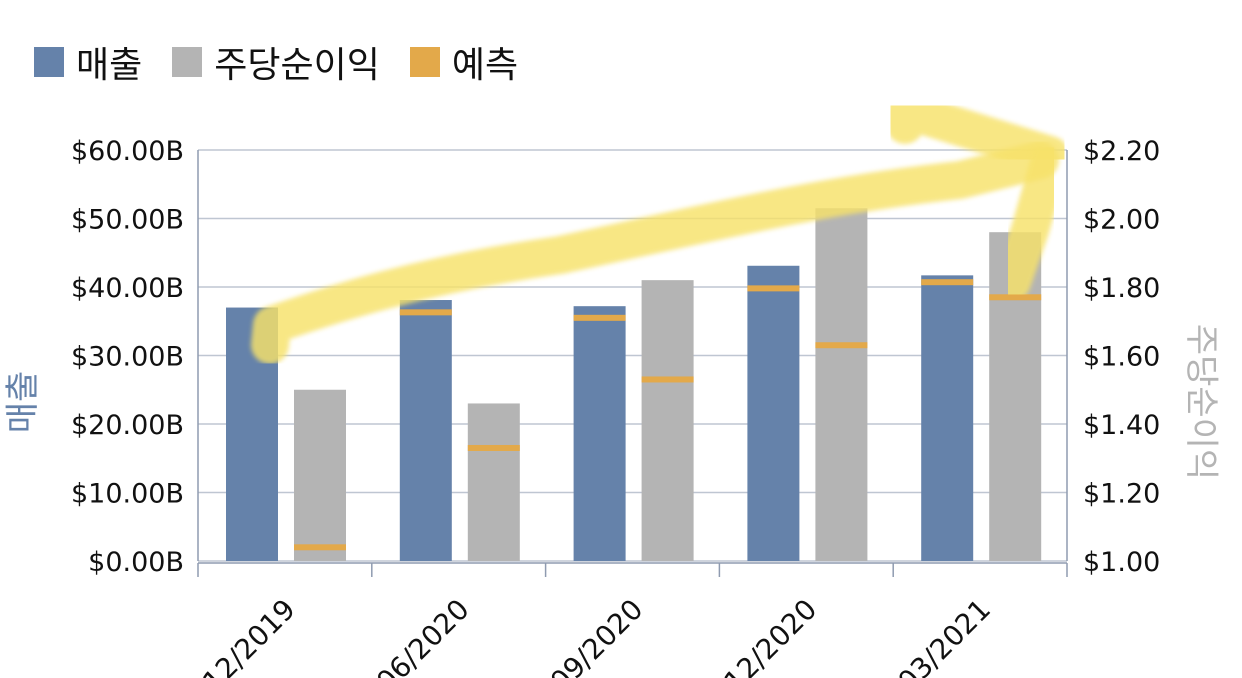 The width and height of the screenshot is (1242, 678). What do you see at coordinates (1121, 357) in the screenshot?
I see `y-tick-label-right: $1.60` at bounding box center [1121, 357].